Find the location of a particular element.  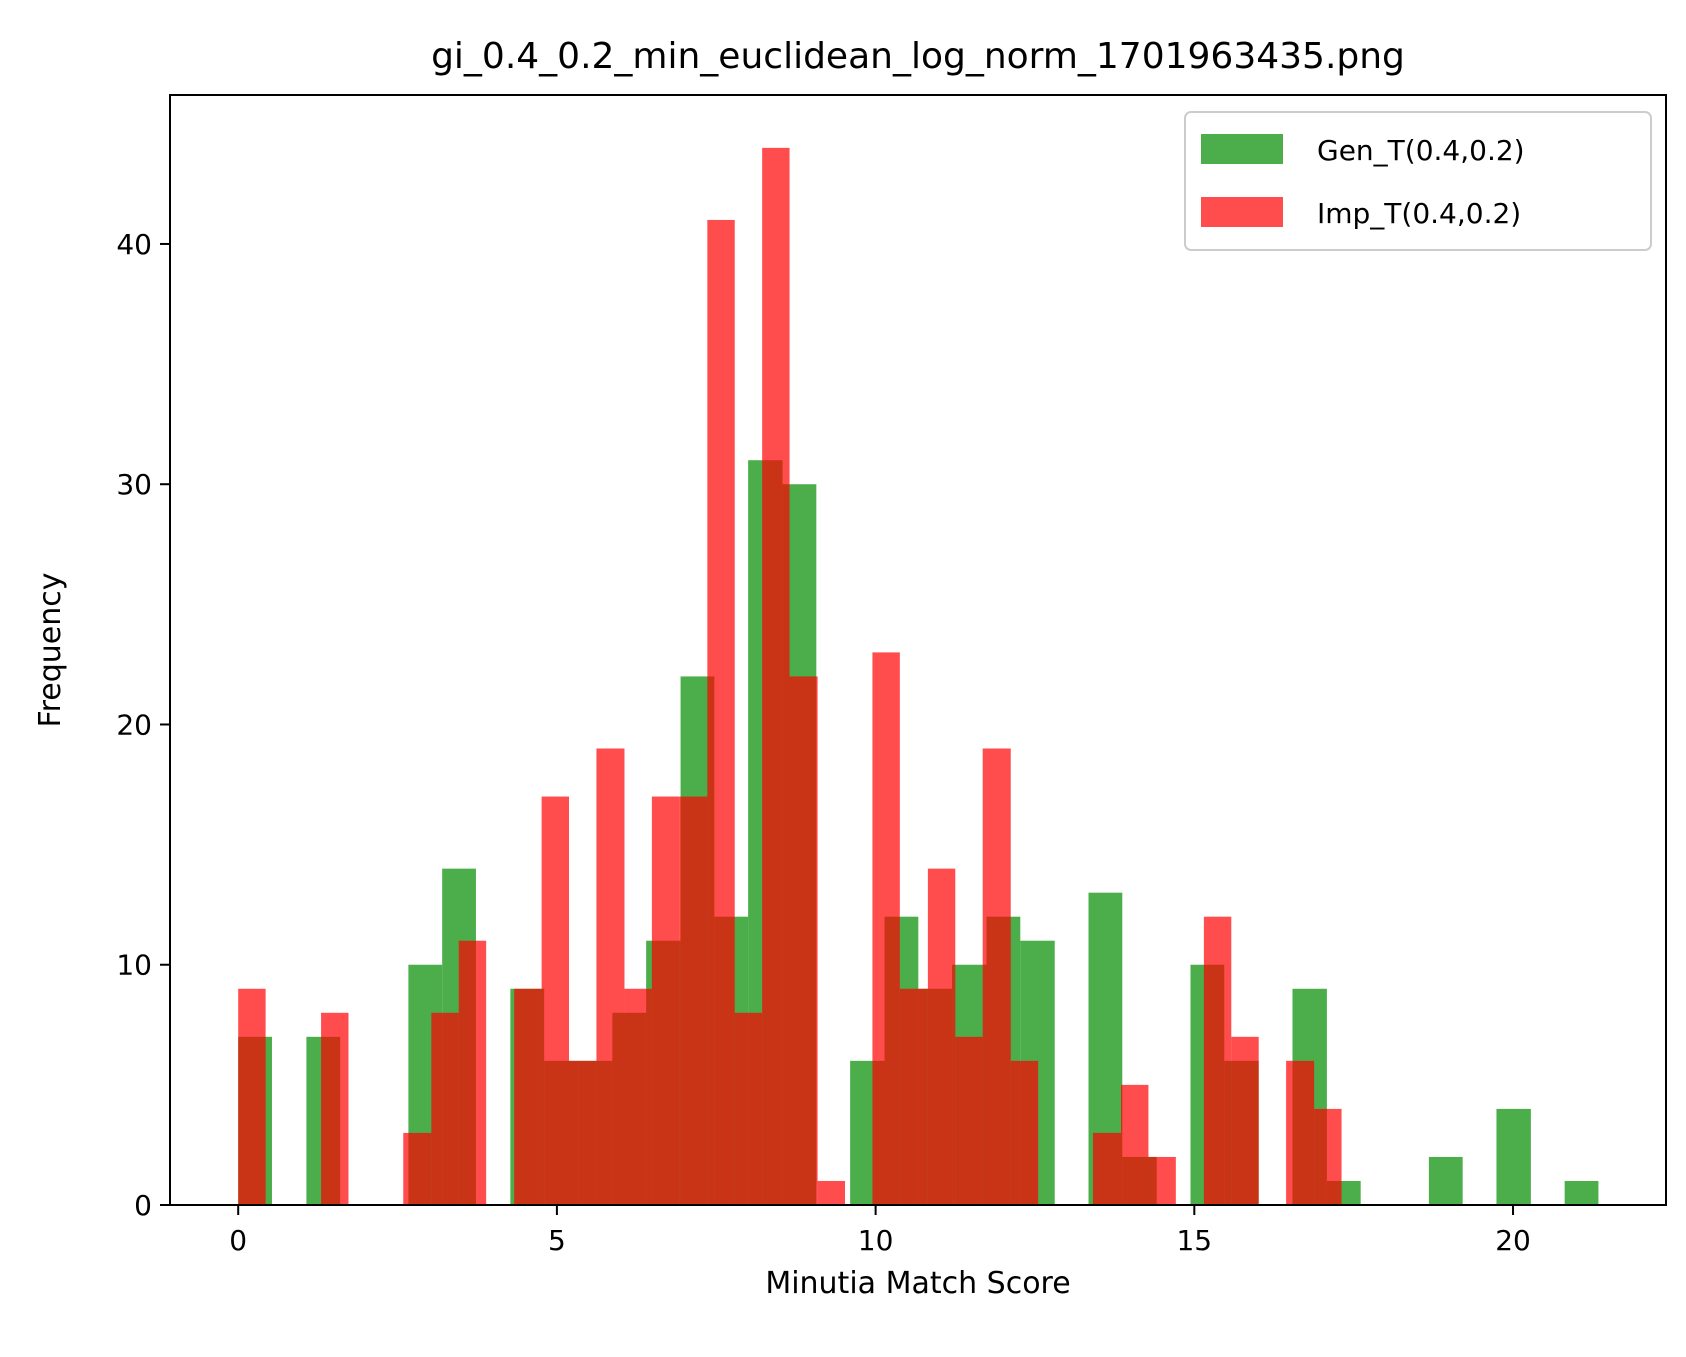

y-axis-ticks: 0 10 20 30 40 is located at coordinates (143, 725).